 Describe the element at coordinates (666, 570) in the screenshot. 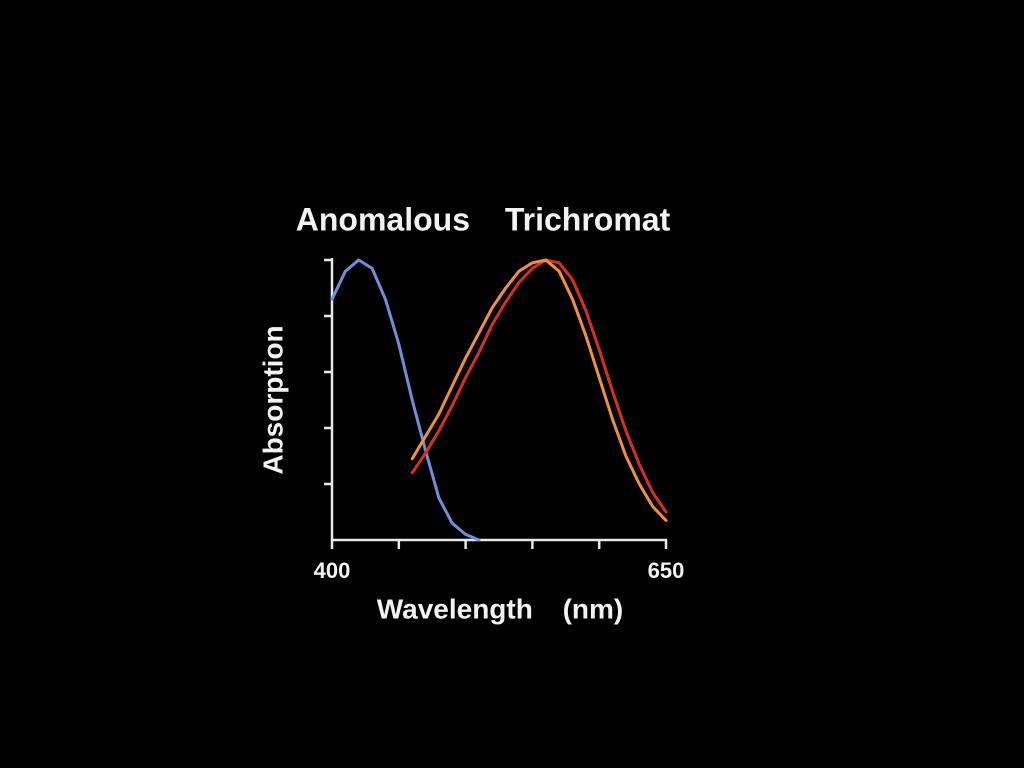

I see `x-tick-label: 650` at that location.